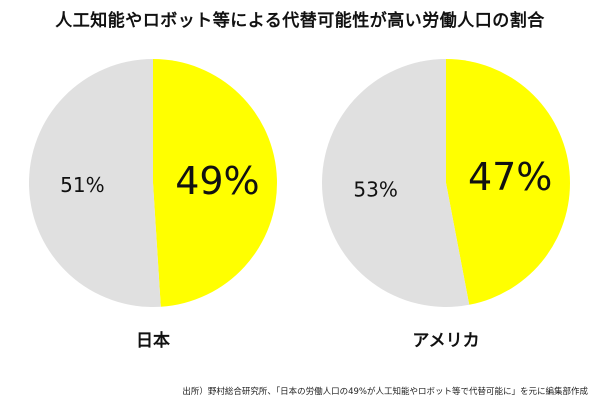 This screenshot has width=600, height=400. I want to click on pie-value-label-usa-0: 47%, so click(510, 177).